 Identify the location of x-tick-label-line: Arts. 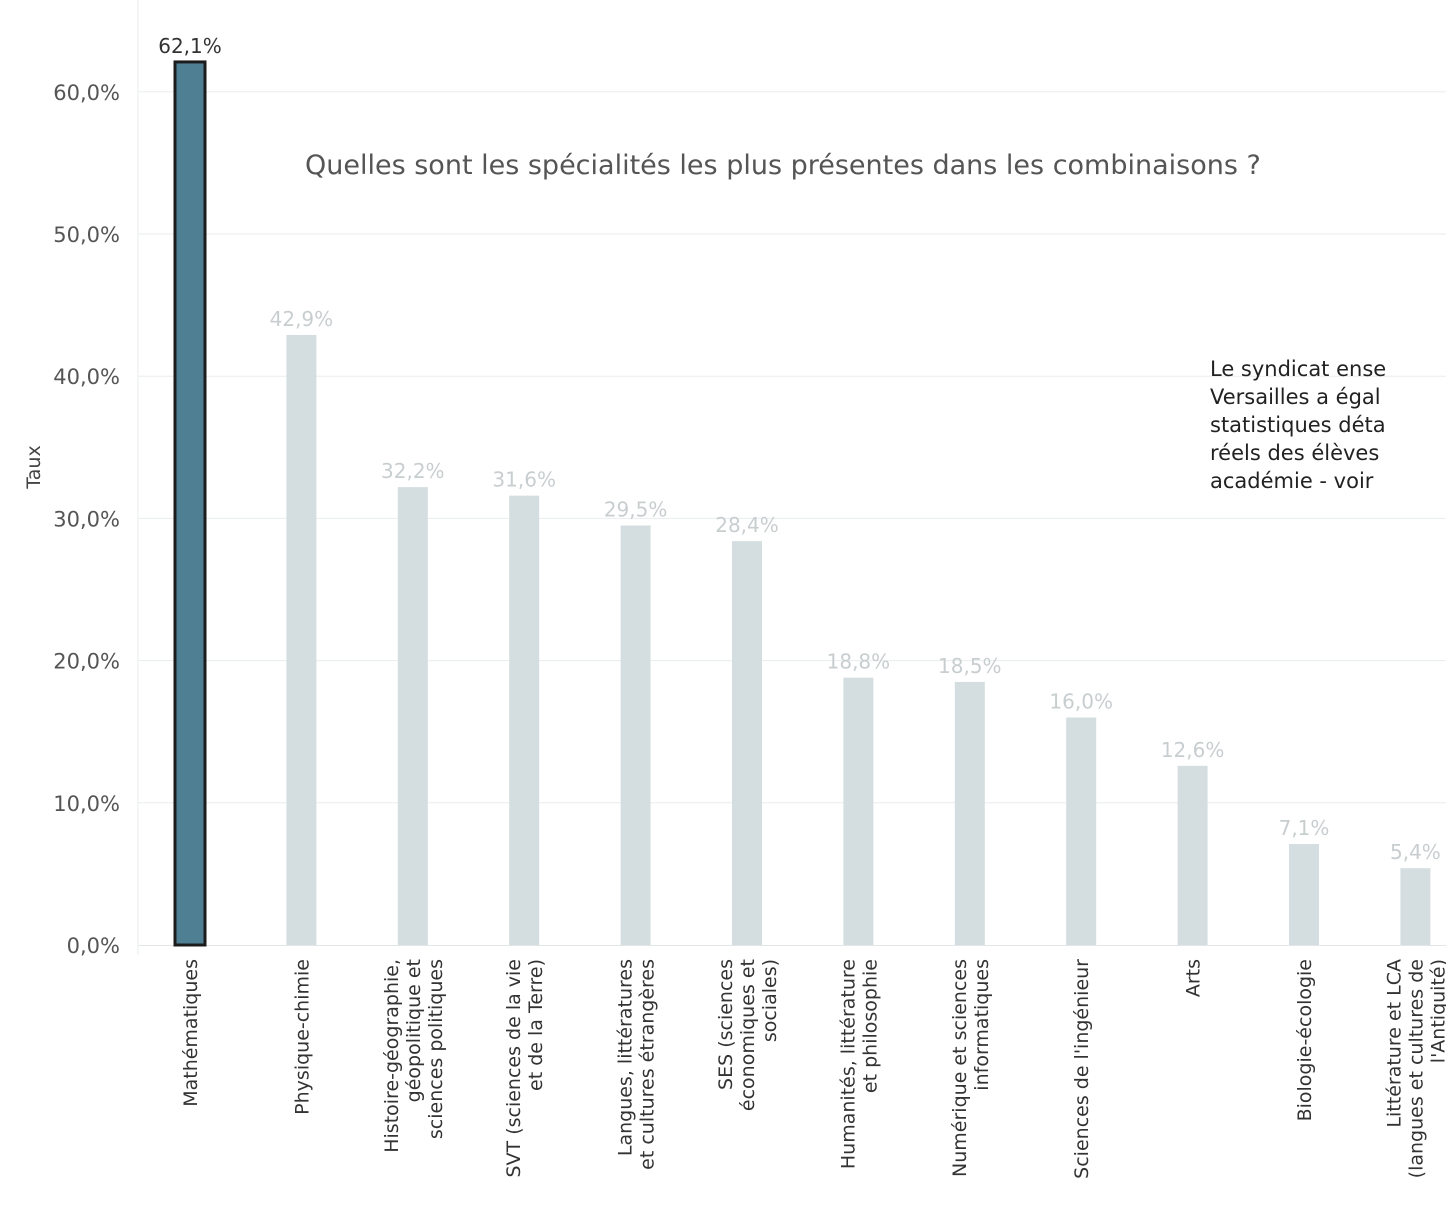
(1194, 978).